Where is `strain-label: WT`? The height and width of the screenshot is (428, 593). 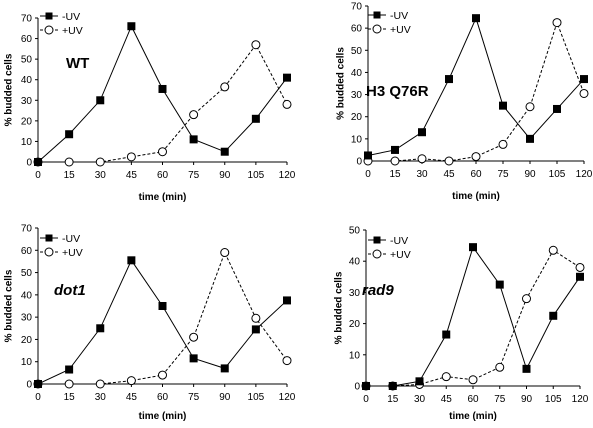 strain-label: WT is located at coordinates (77, 63).